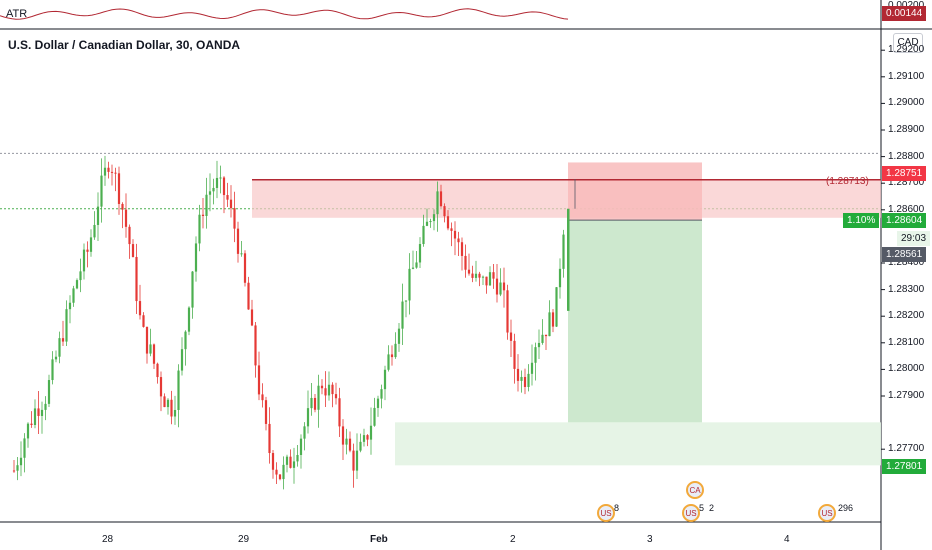  What do you see at coordinates (906, 50) in the screenshot?
I see `price-tick: 1.29200` at bounding box center [906, 50].